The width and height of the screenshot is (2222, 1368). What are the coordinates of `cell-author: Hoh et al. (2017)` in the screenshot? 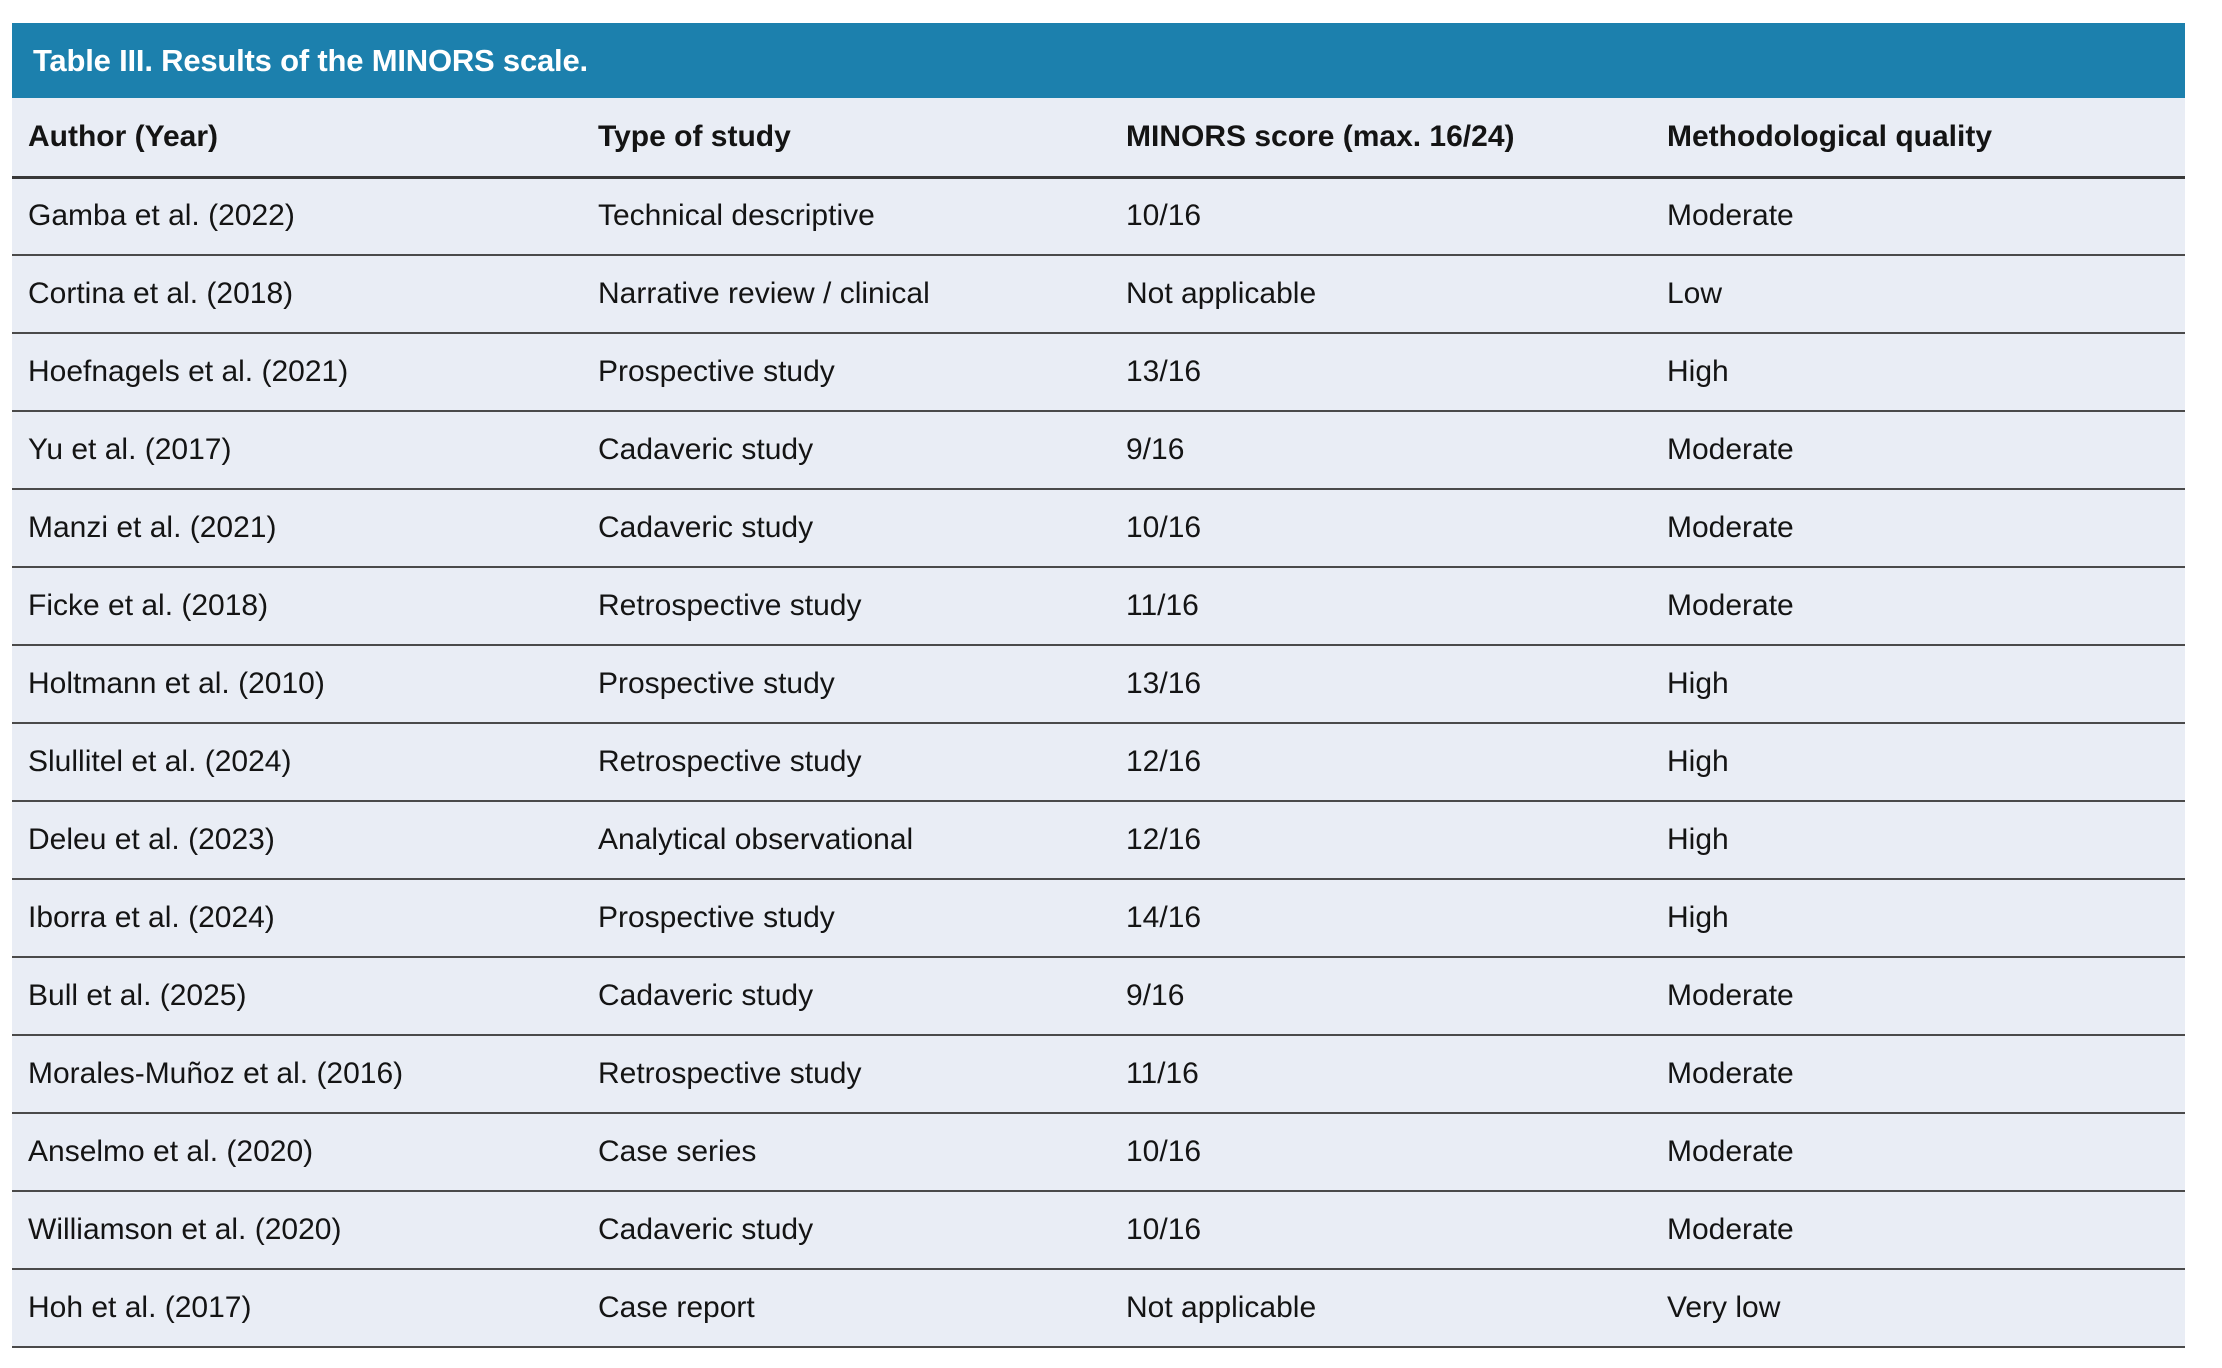 It's located at (297, 1308).